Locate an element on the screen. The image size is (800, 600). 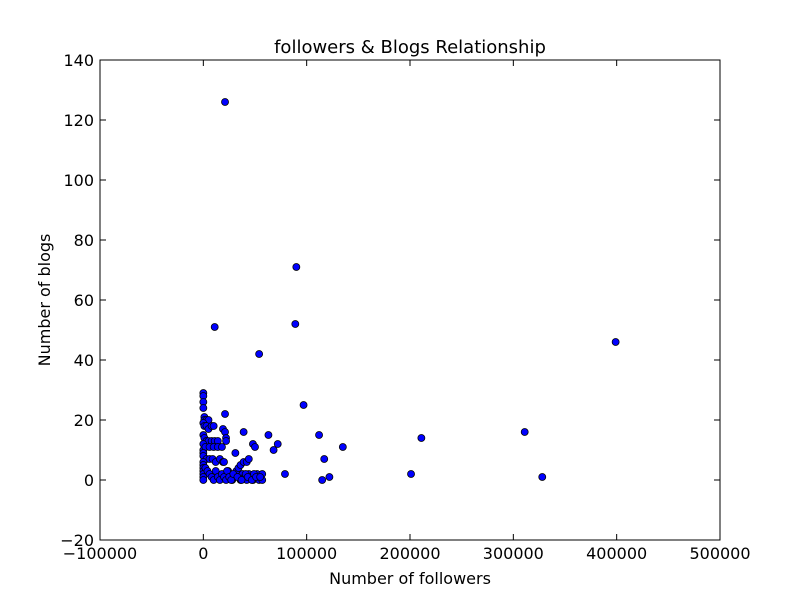
y-tick-label: 140 is located at coordinates (78, 60).